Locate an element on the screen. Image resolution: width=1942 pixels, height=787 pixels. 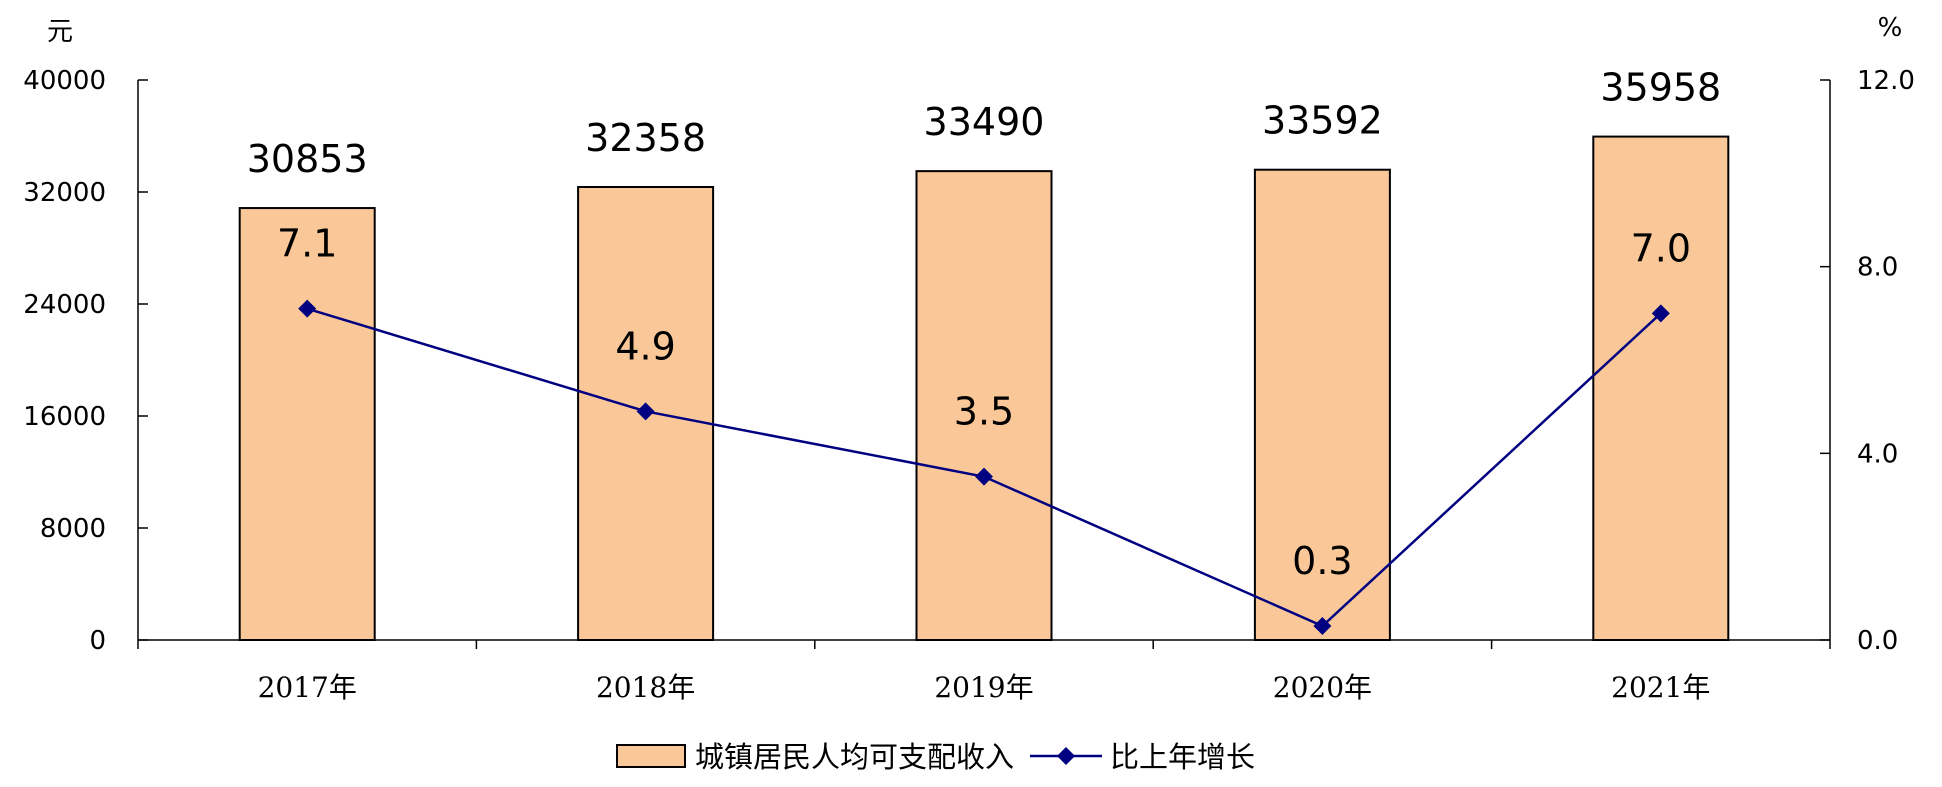
legend-line-label: 比上年增长 is located at coordinates (1182, 757).